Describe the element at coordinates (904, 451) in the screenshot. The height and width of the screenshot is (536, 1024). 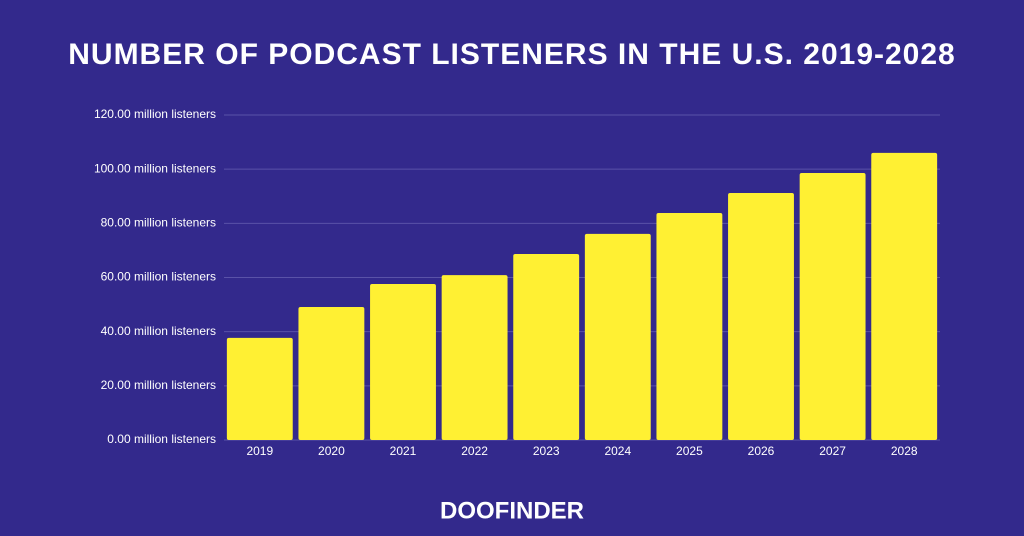
I see `x-tick-label: 2028` at that location.